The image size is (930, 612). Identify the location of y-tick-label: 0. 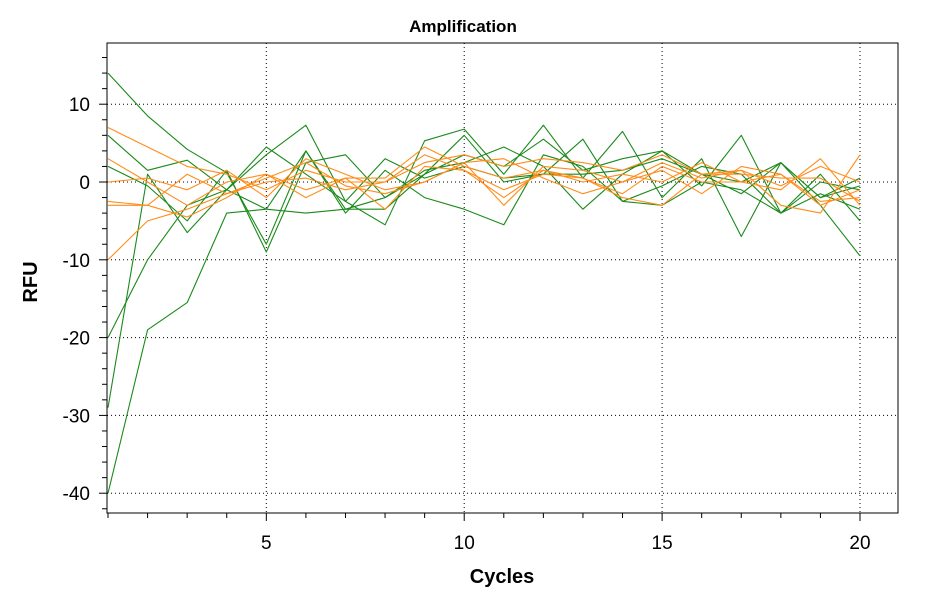
(84, 183).